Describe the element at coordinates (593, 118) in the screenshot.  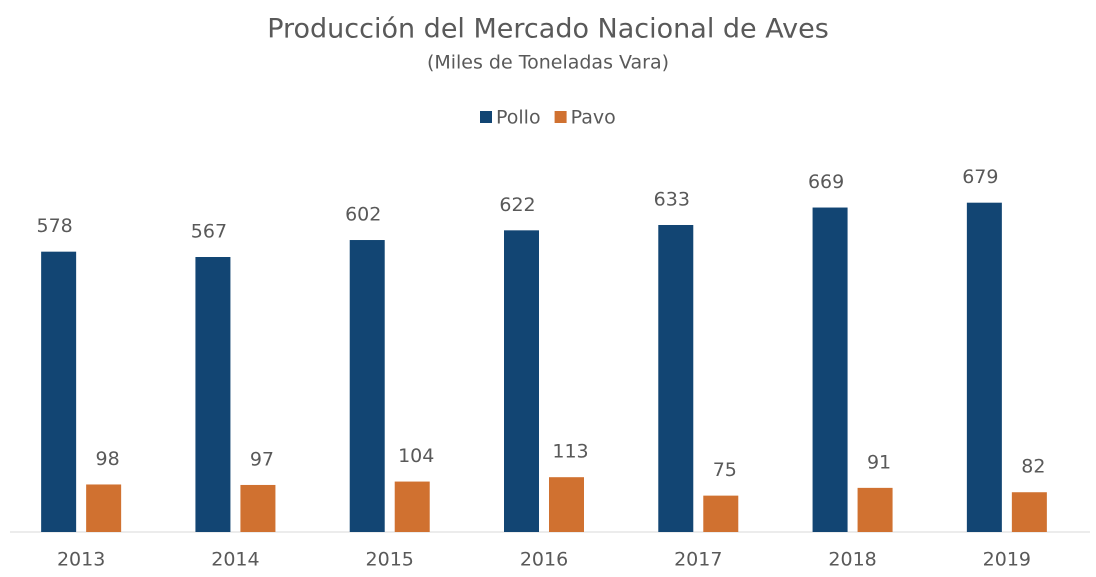
I see `legend-label: Pavo` at that location.